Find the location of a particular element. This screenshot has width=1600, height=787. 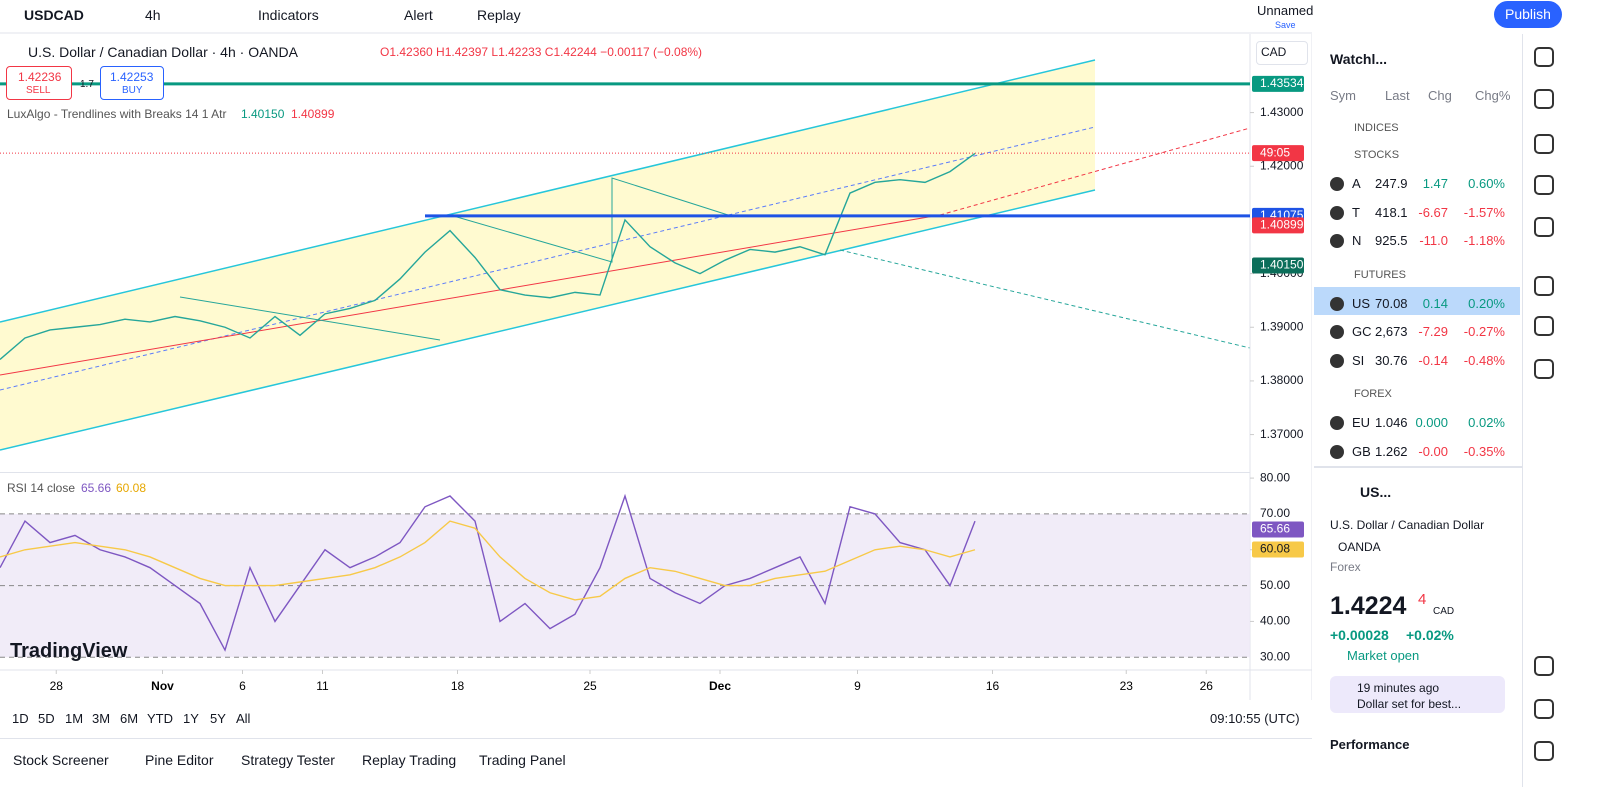

x-tick-label: 11 is located at coordinates (322, 686).